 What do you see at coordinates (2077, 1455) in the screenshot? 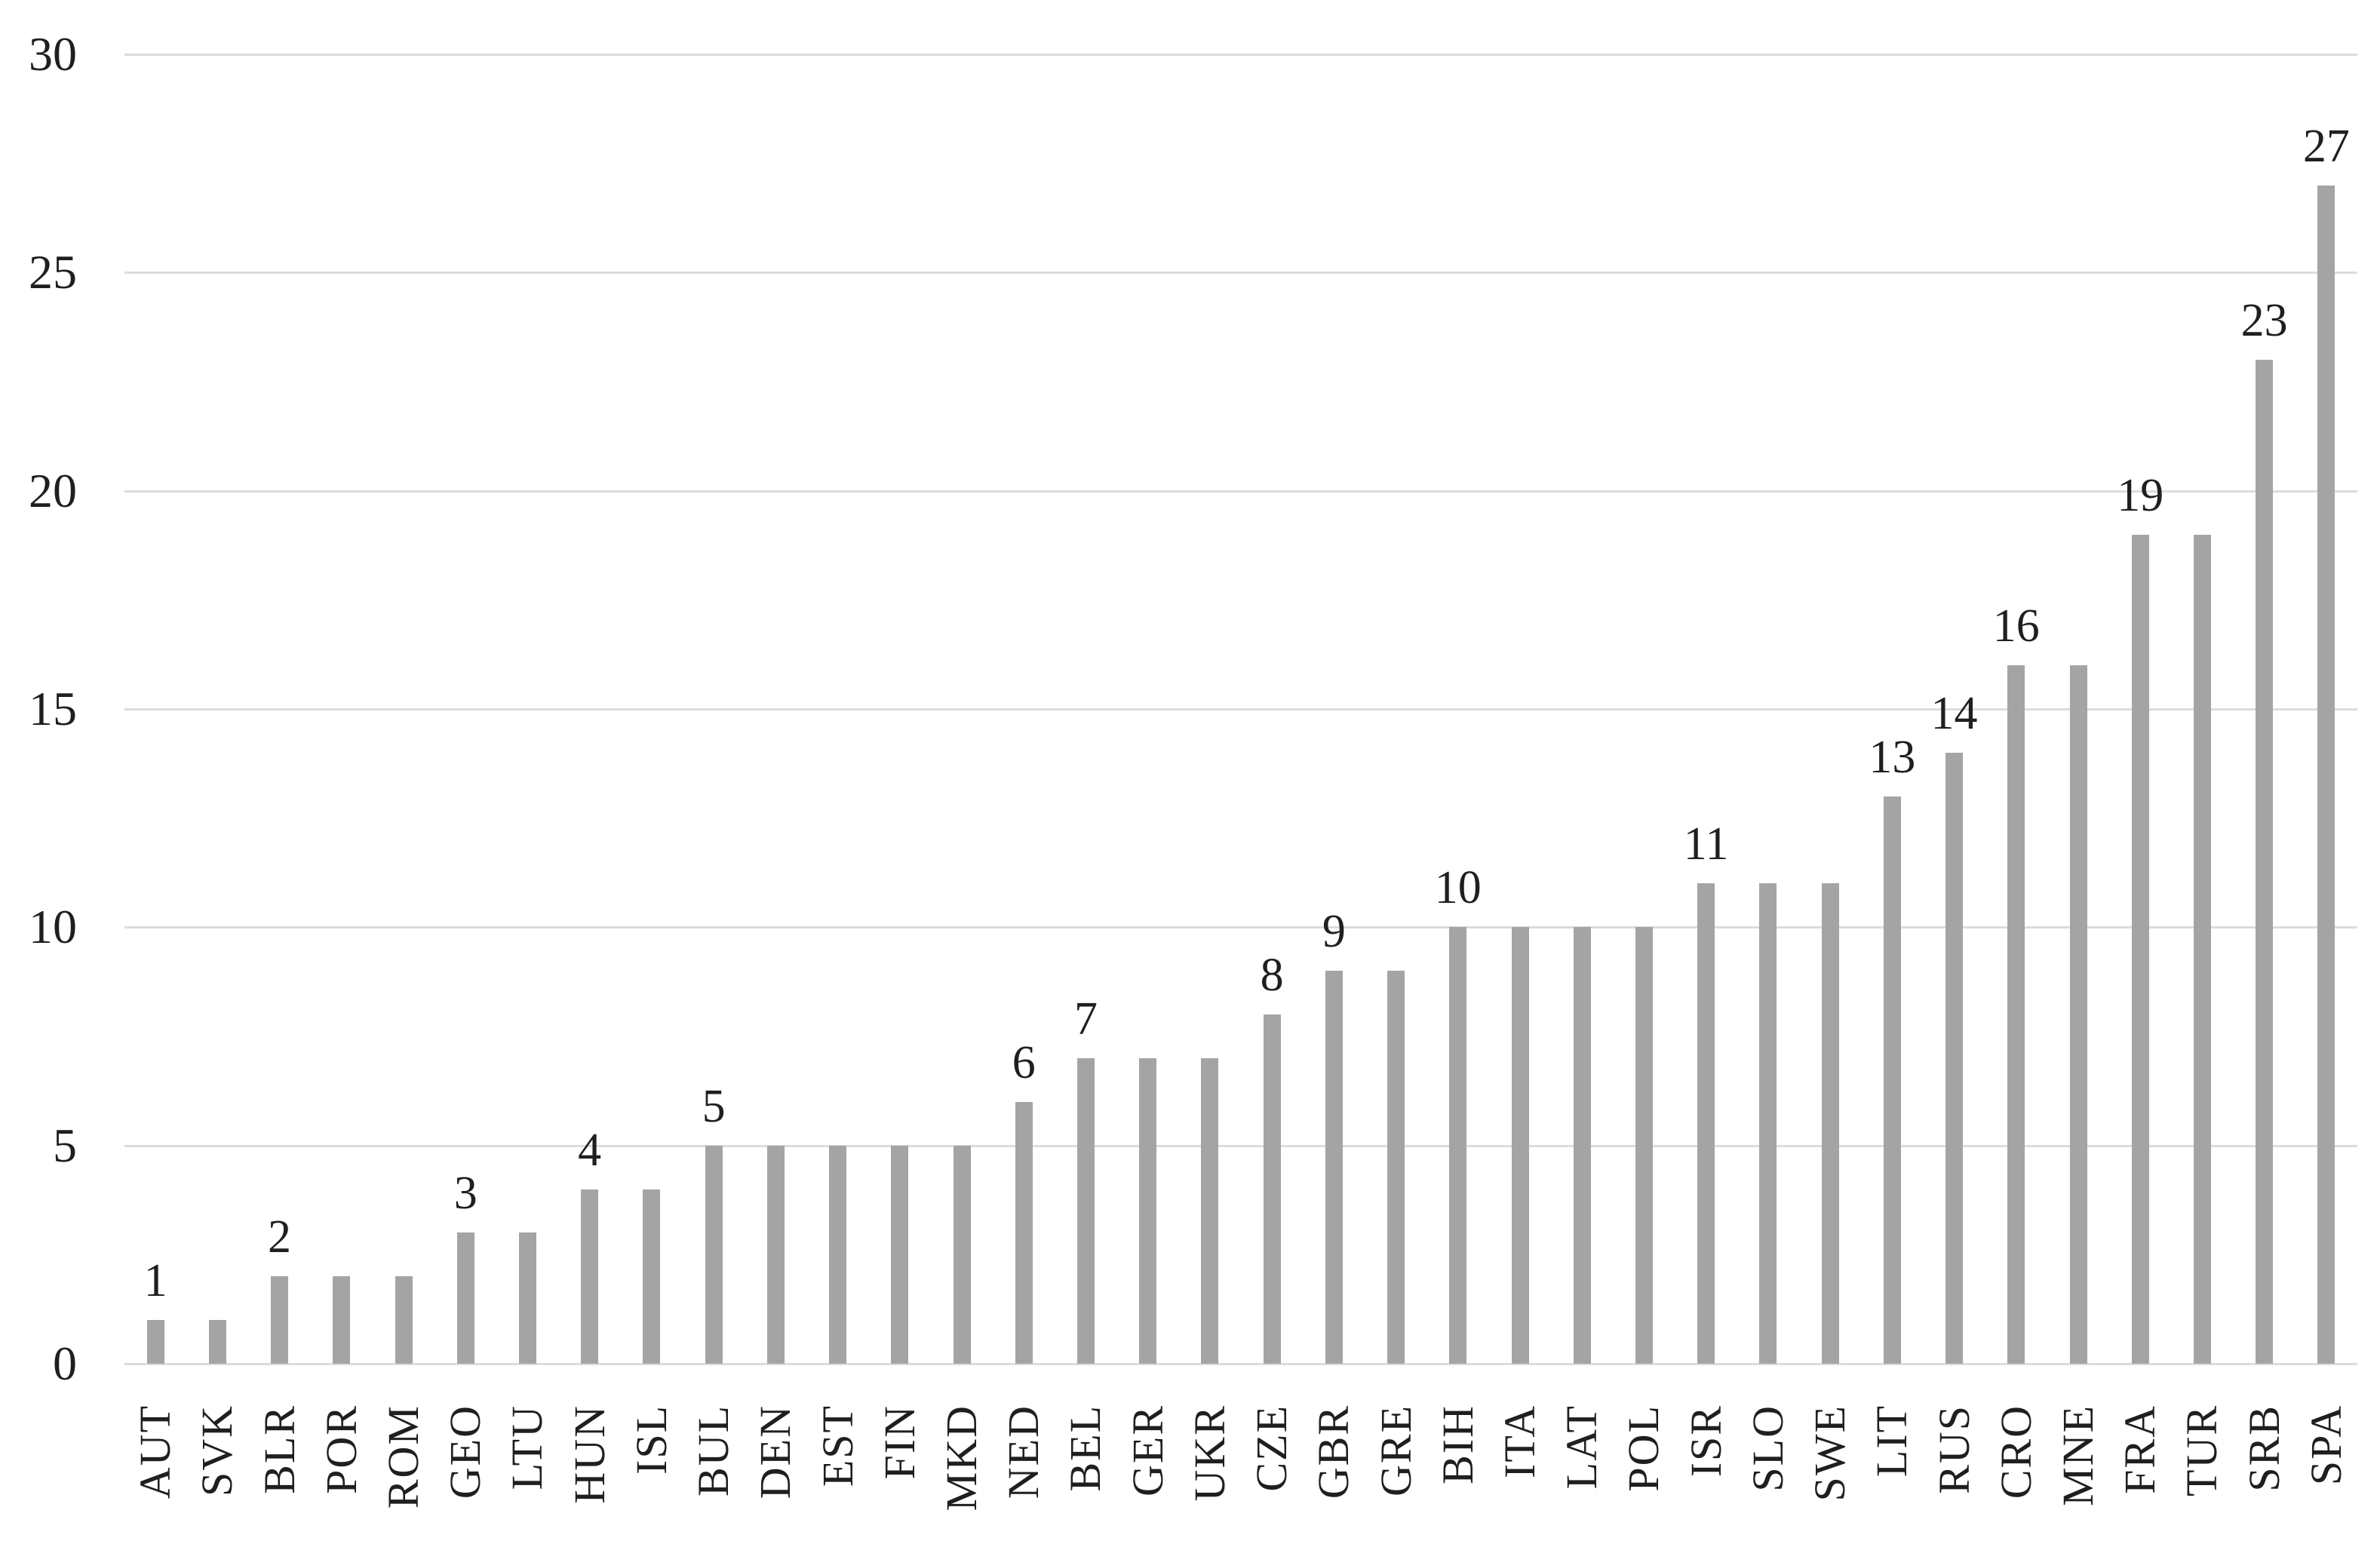
I see `x-axis-category-label-MNE: MNE` at bounding box center [2077, 1455].